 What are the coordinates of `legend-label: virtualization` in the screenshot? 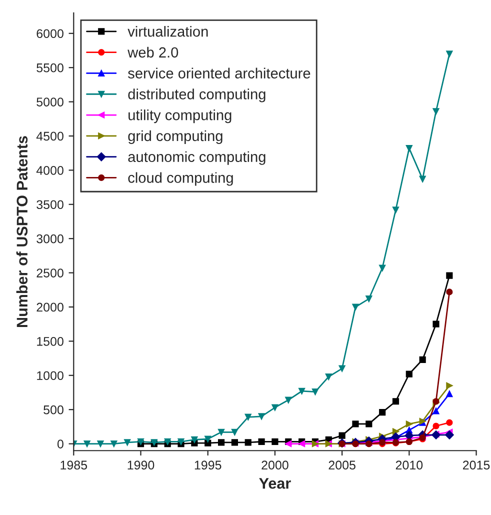 It's located at (168, 31).